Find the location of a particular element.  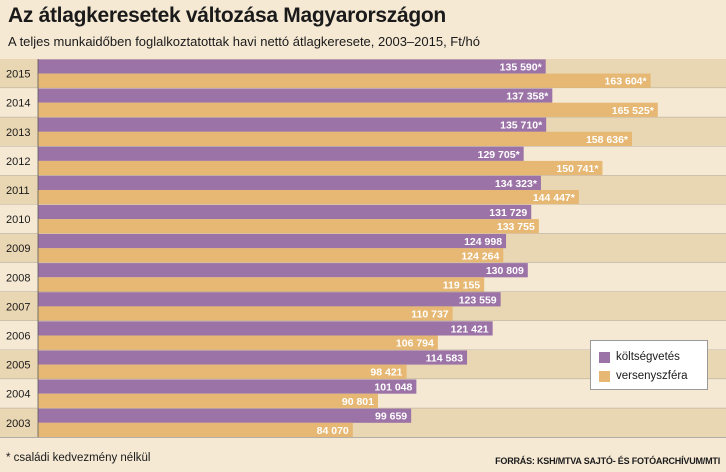

year-label: 2005 is located at coordinates (18, 366).